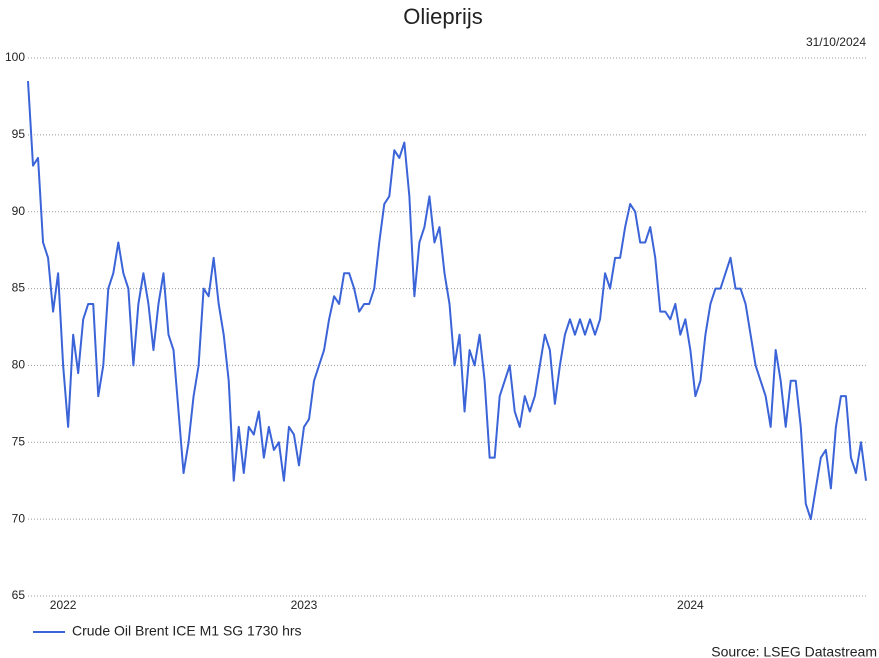  What do you see at coordinates (19, 288) in the screenshot?
I see `y-tick-label: 85` at bounding box center [19, 288].